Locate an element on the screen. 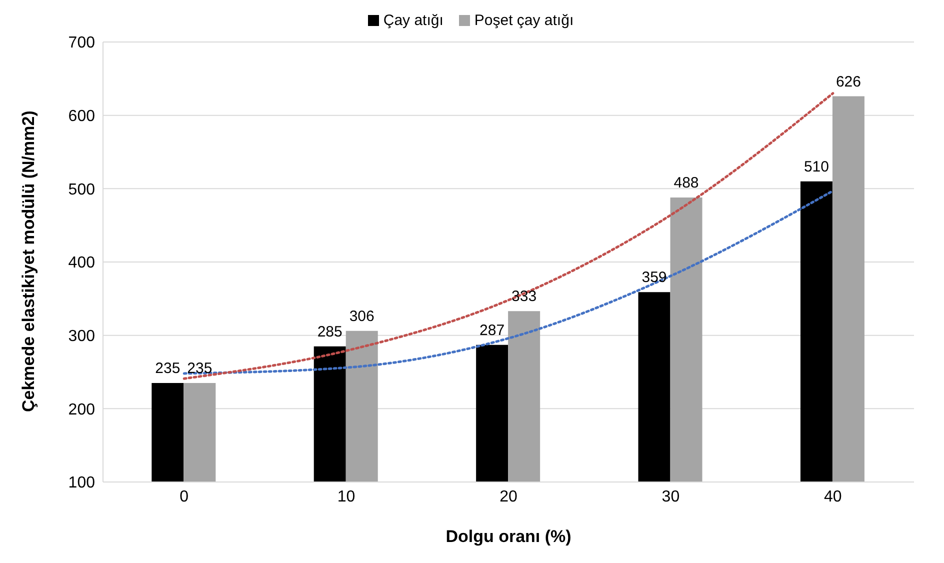  legend-label: Çay atığı is located at coordinates (413, 20).